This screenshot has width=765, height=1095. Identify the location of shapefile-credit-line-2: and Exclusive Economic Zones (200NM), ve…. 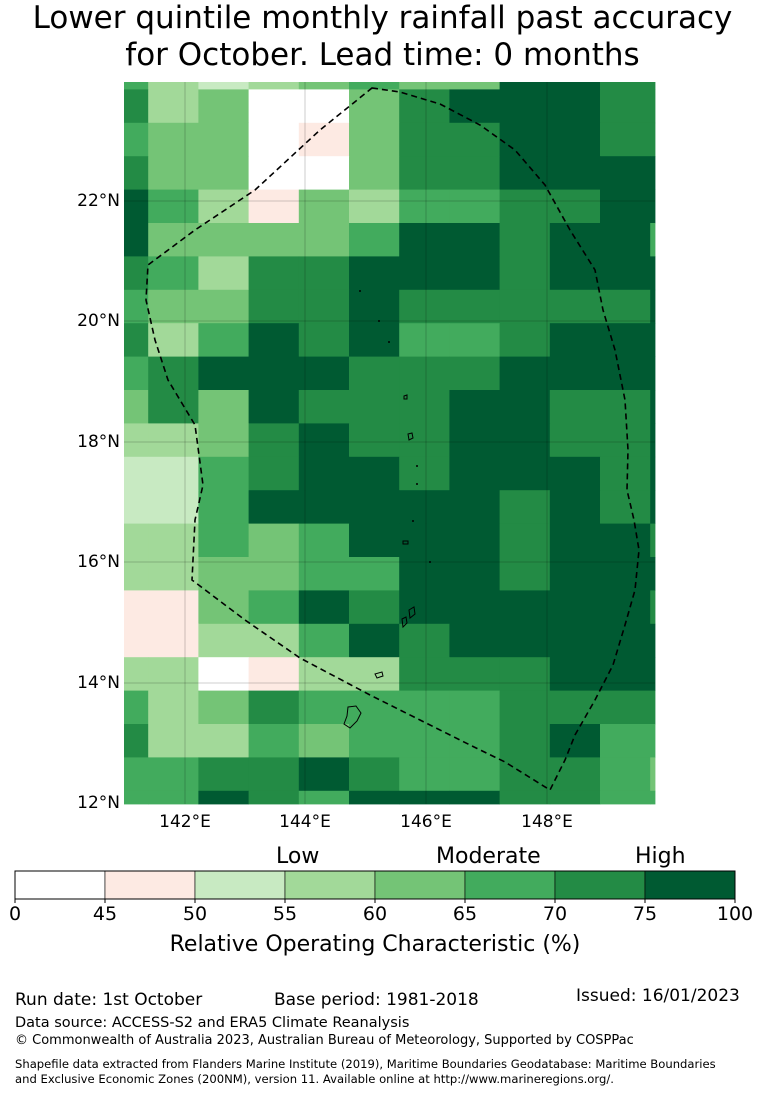
(314, 1079).